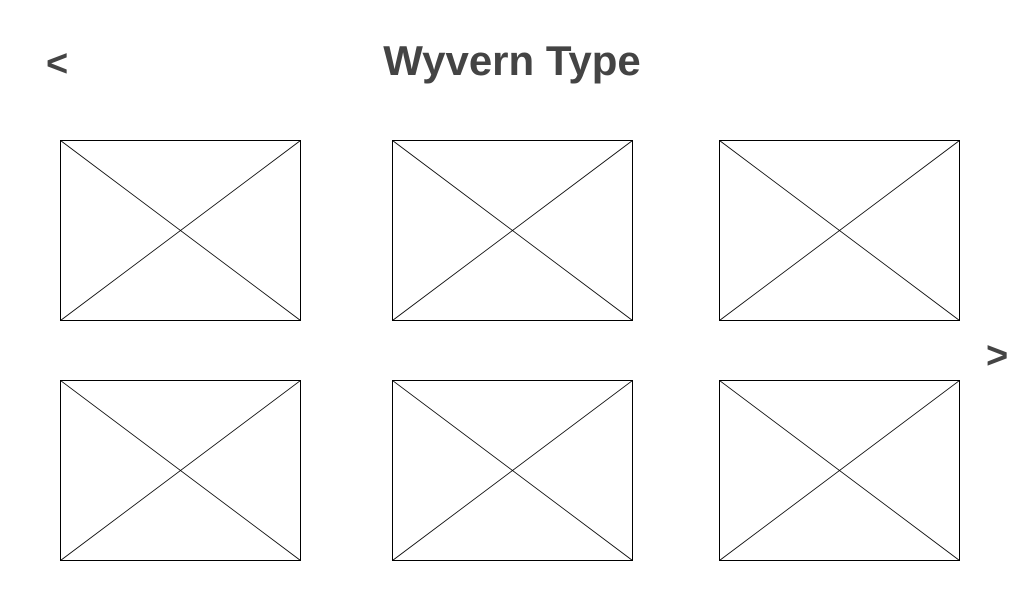 Image resolution: width=1024 pixels, height=600 pixels. Describe the element at coordinates (57, 64) in the screenshot. I see `previous-page-button: <` at that location.